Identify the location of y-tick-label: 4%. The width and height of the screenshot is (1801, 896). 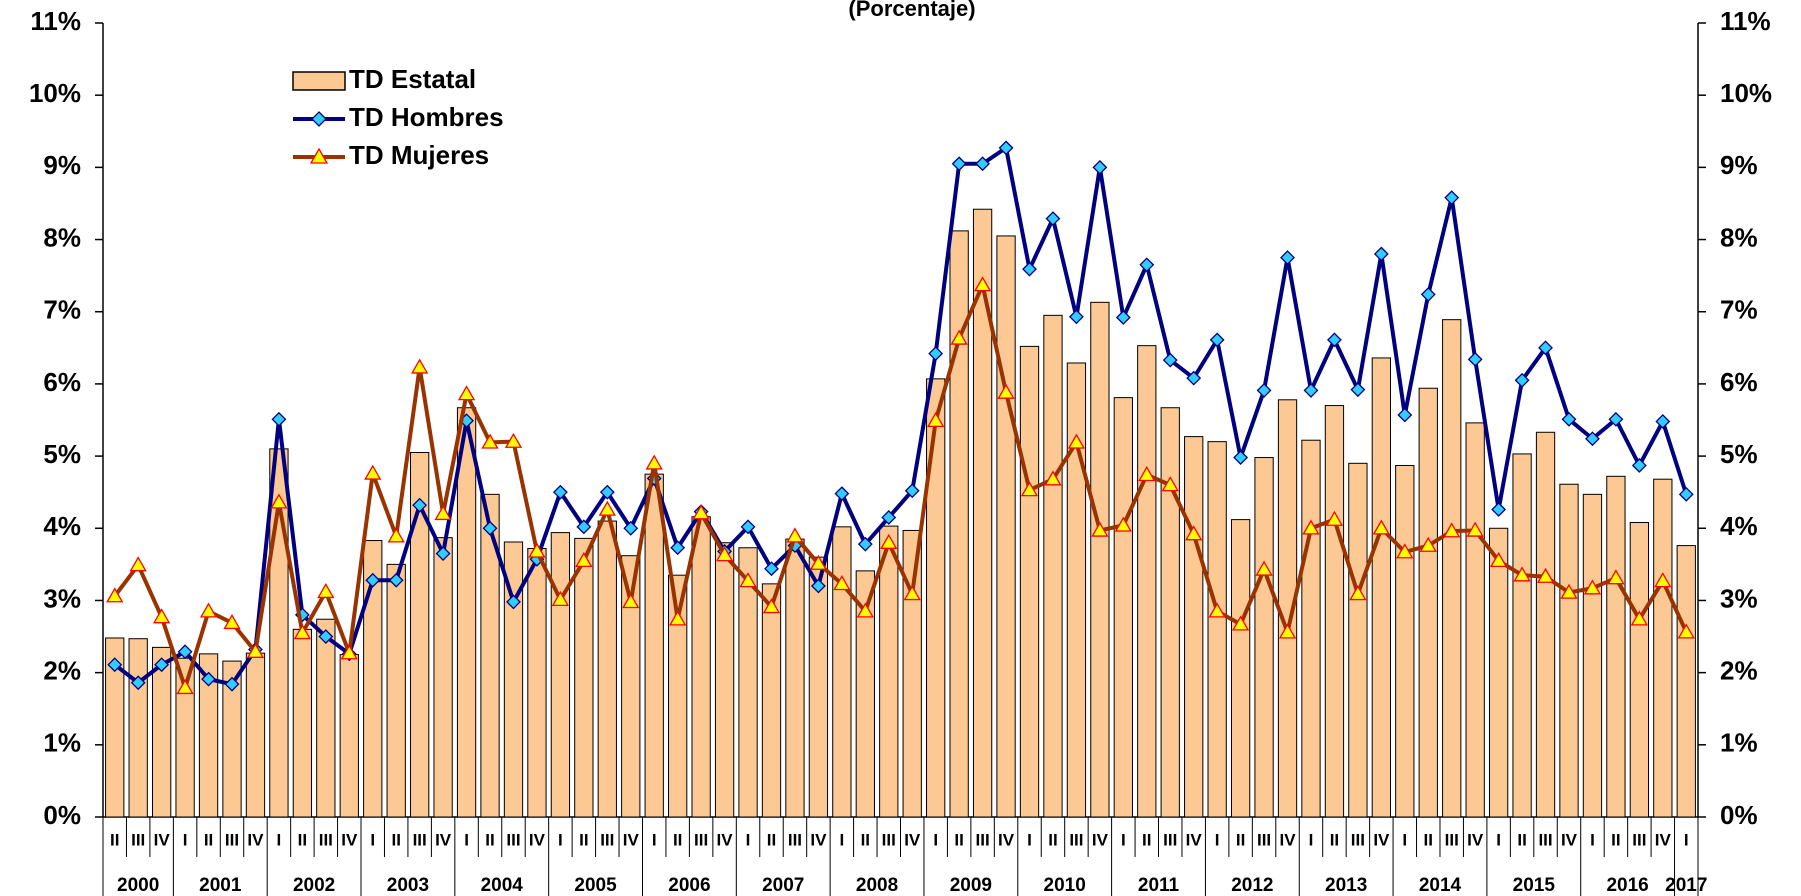
(62, 526).